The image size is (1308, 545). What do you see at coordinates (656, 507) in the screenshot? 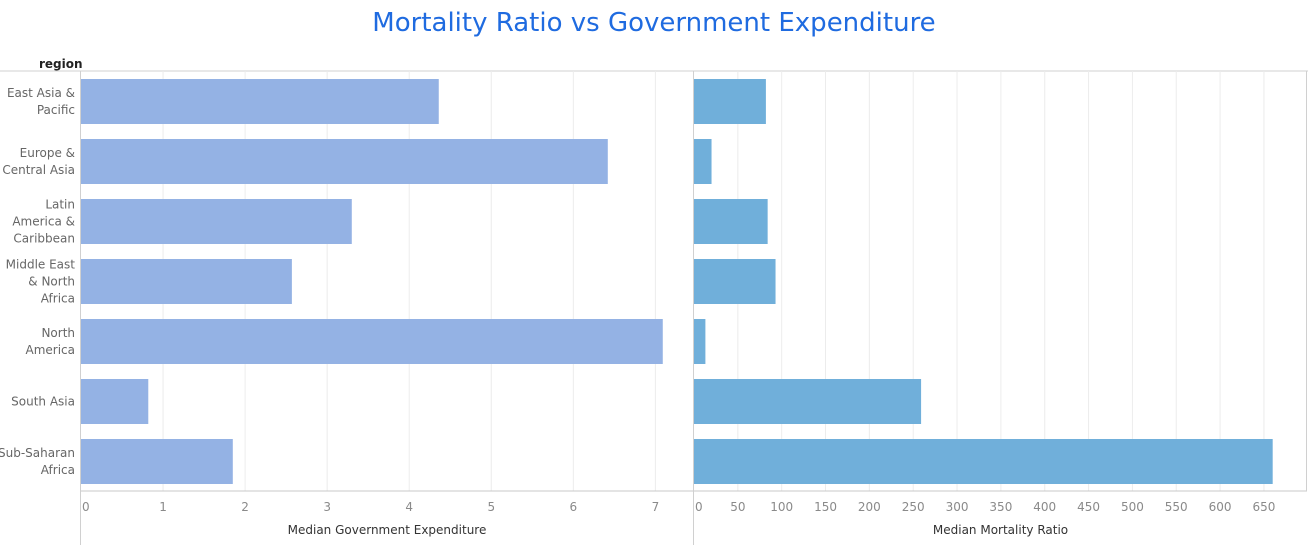
I see `x-tick-label-panel1-7: 7` at bounding box center [656, 507].